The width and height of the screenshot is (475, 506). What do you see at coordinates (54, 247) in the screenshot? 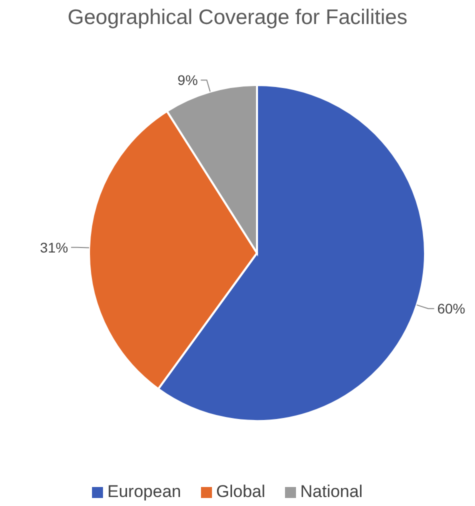
I see `data-label: 31%` at bounding box center [54, 247].